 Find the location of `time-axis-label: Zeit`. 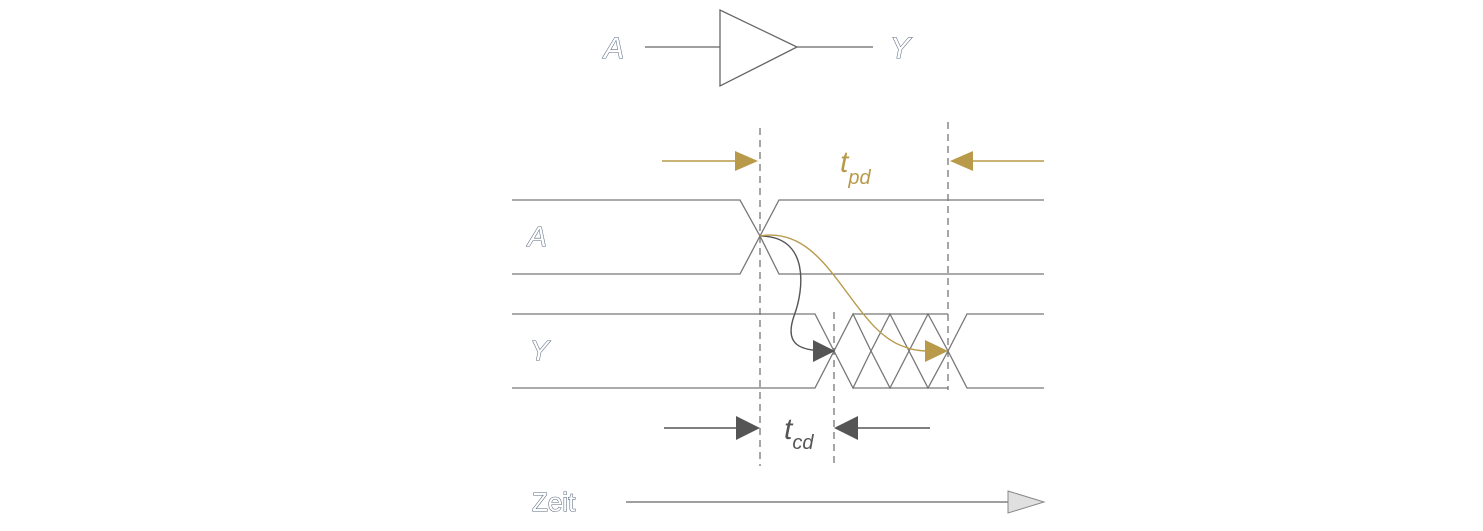

time-axis-label: Zeit is located at coordinates (554, 502).